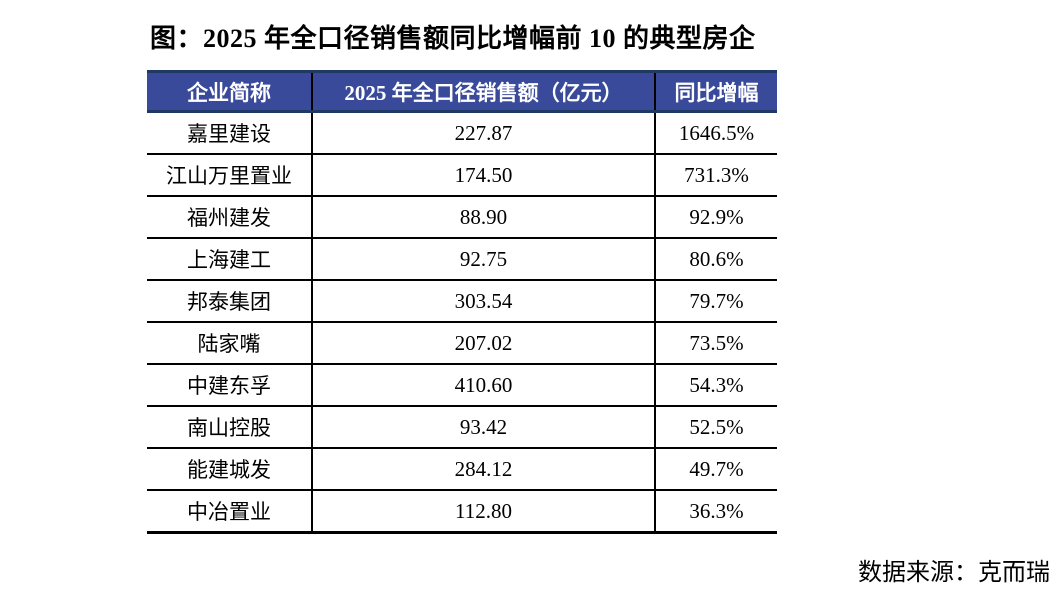 The image size is (1062, 612). What do you see at coordinates (716, 259) in the screenshot?
I see `growth-cell: 80.6%` at bounding box center [716, 259].